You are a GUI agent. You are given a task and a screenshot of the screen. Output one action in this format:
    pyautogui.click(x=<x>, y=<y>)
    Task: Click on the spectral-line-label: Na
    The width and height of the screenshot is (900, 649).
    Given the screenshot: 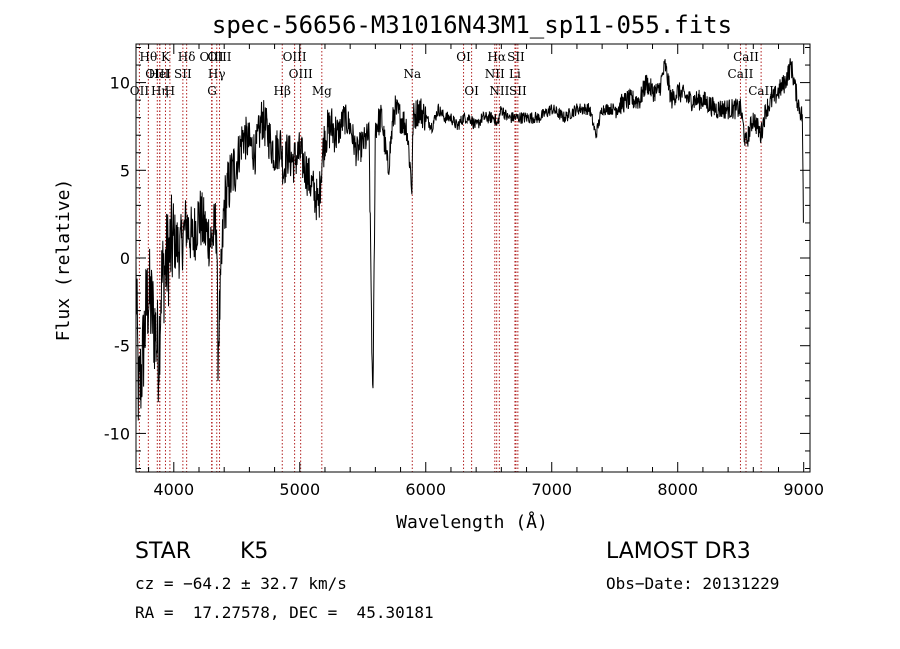 What is the action you would take?
    pyautogui.click(x=412, y=74)
    